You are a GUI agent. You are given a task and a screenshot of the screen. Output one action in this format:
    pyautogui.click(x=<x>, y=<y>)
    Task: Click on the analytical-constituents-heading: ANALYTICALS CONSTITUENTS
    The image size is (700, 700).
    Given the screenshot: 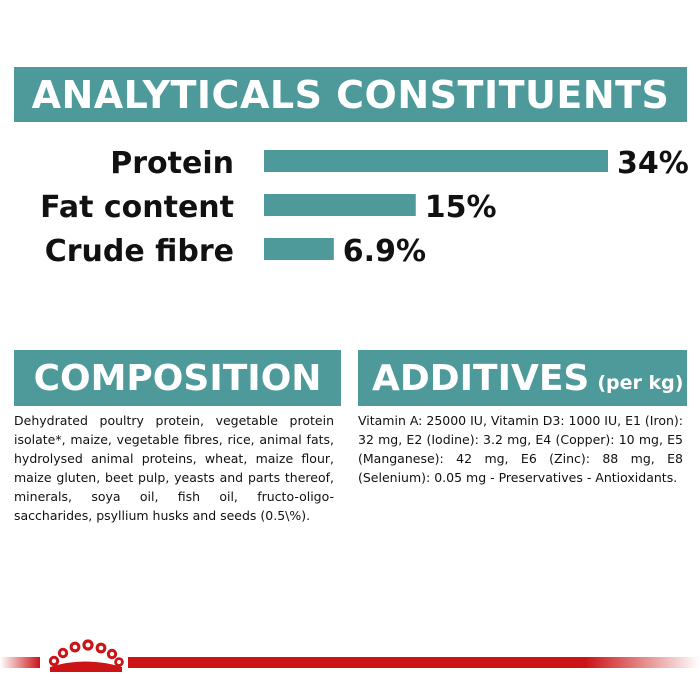 What is the action you would take?
    pyautogui.click(x=350, y=94)
    